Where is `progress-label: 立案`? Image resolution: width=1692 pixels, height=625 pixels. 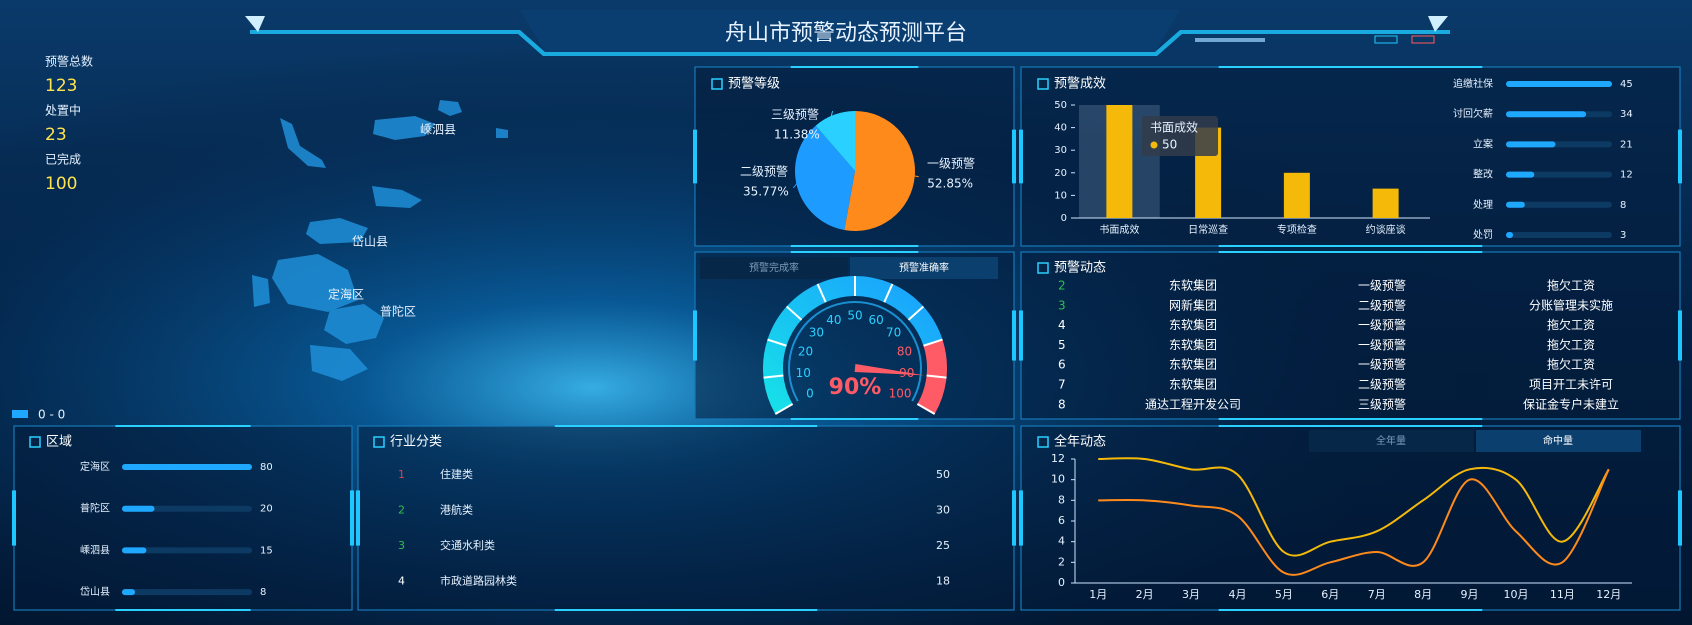
progress-label: 立案 is located at coordinates (1483, 143).